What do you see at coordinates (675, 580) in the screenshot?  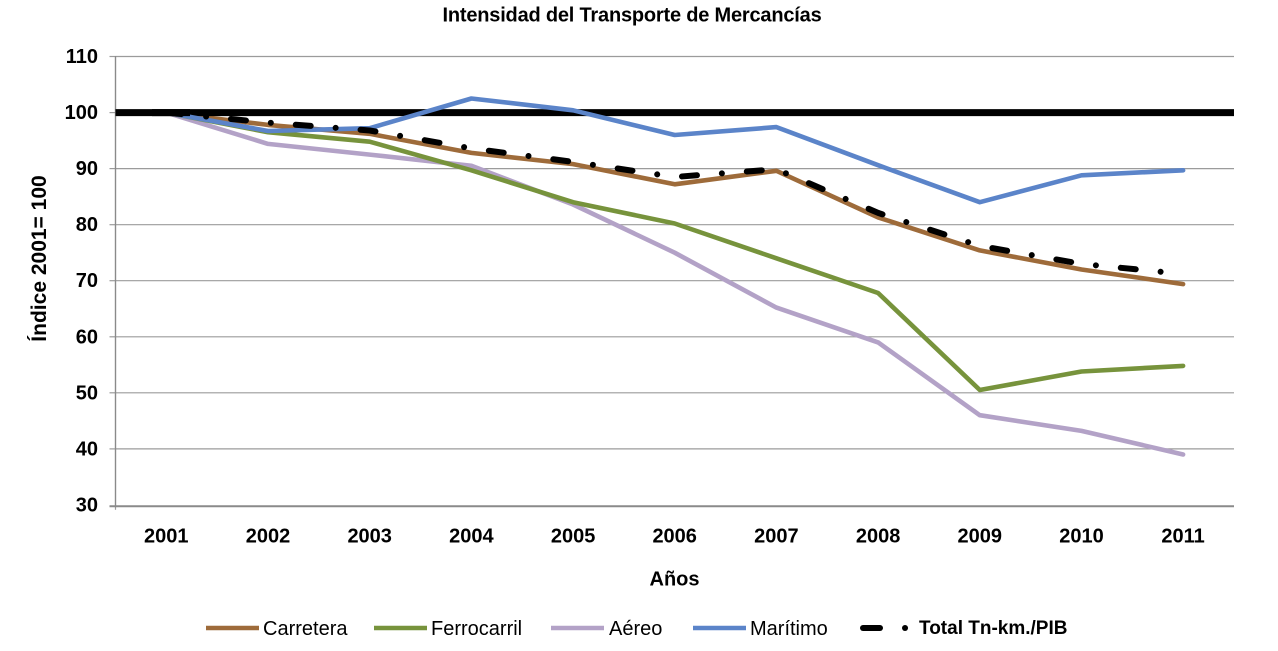 I see `svg-text: Años` at bounding box center [675, 580].